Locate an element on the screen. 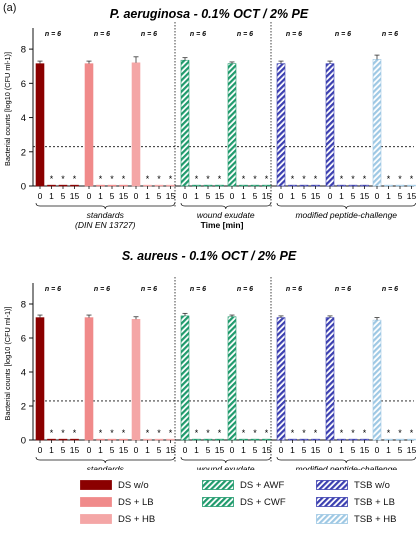 The height and width of the screenshot is (550, 419). legend-item: TSB w/o is located at coordinates (353, 485).